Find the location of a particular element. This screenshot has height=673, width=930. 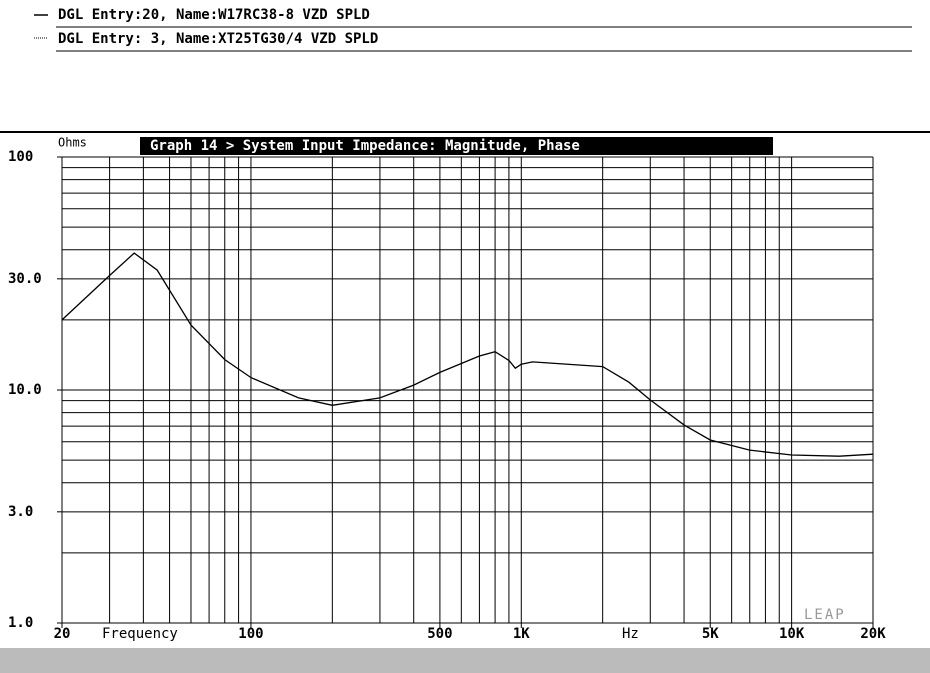

y-tick-label: 10.0 is located at coordinates (25, 390).